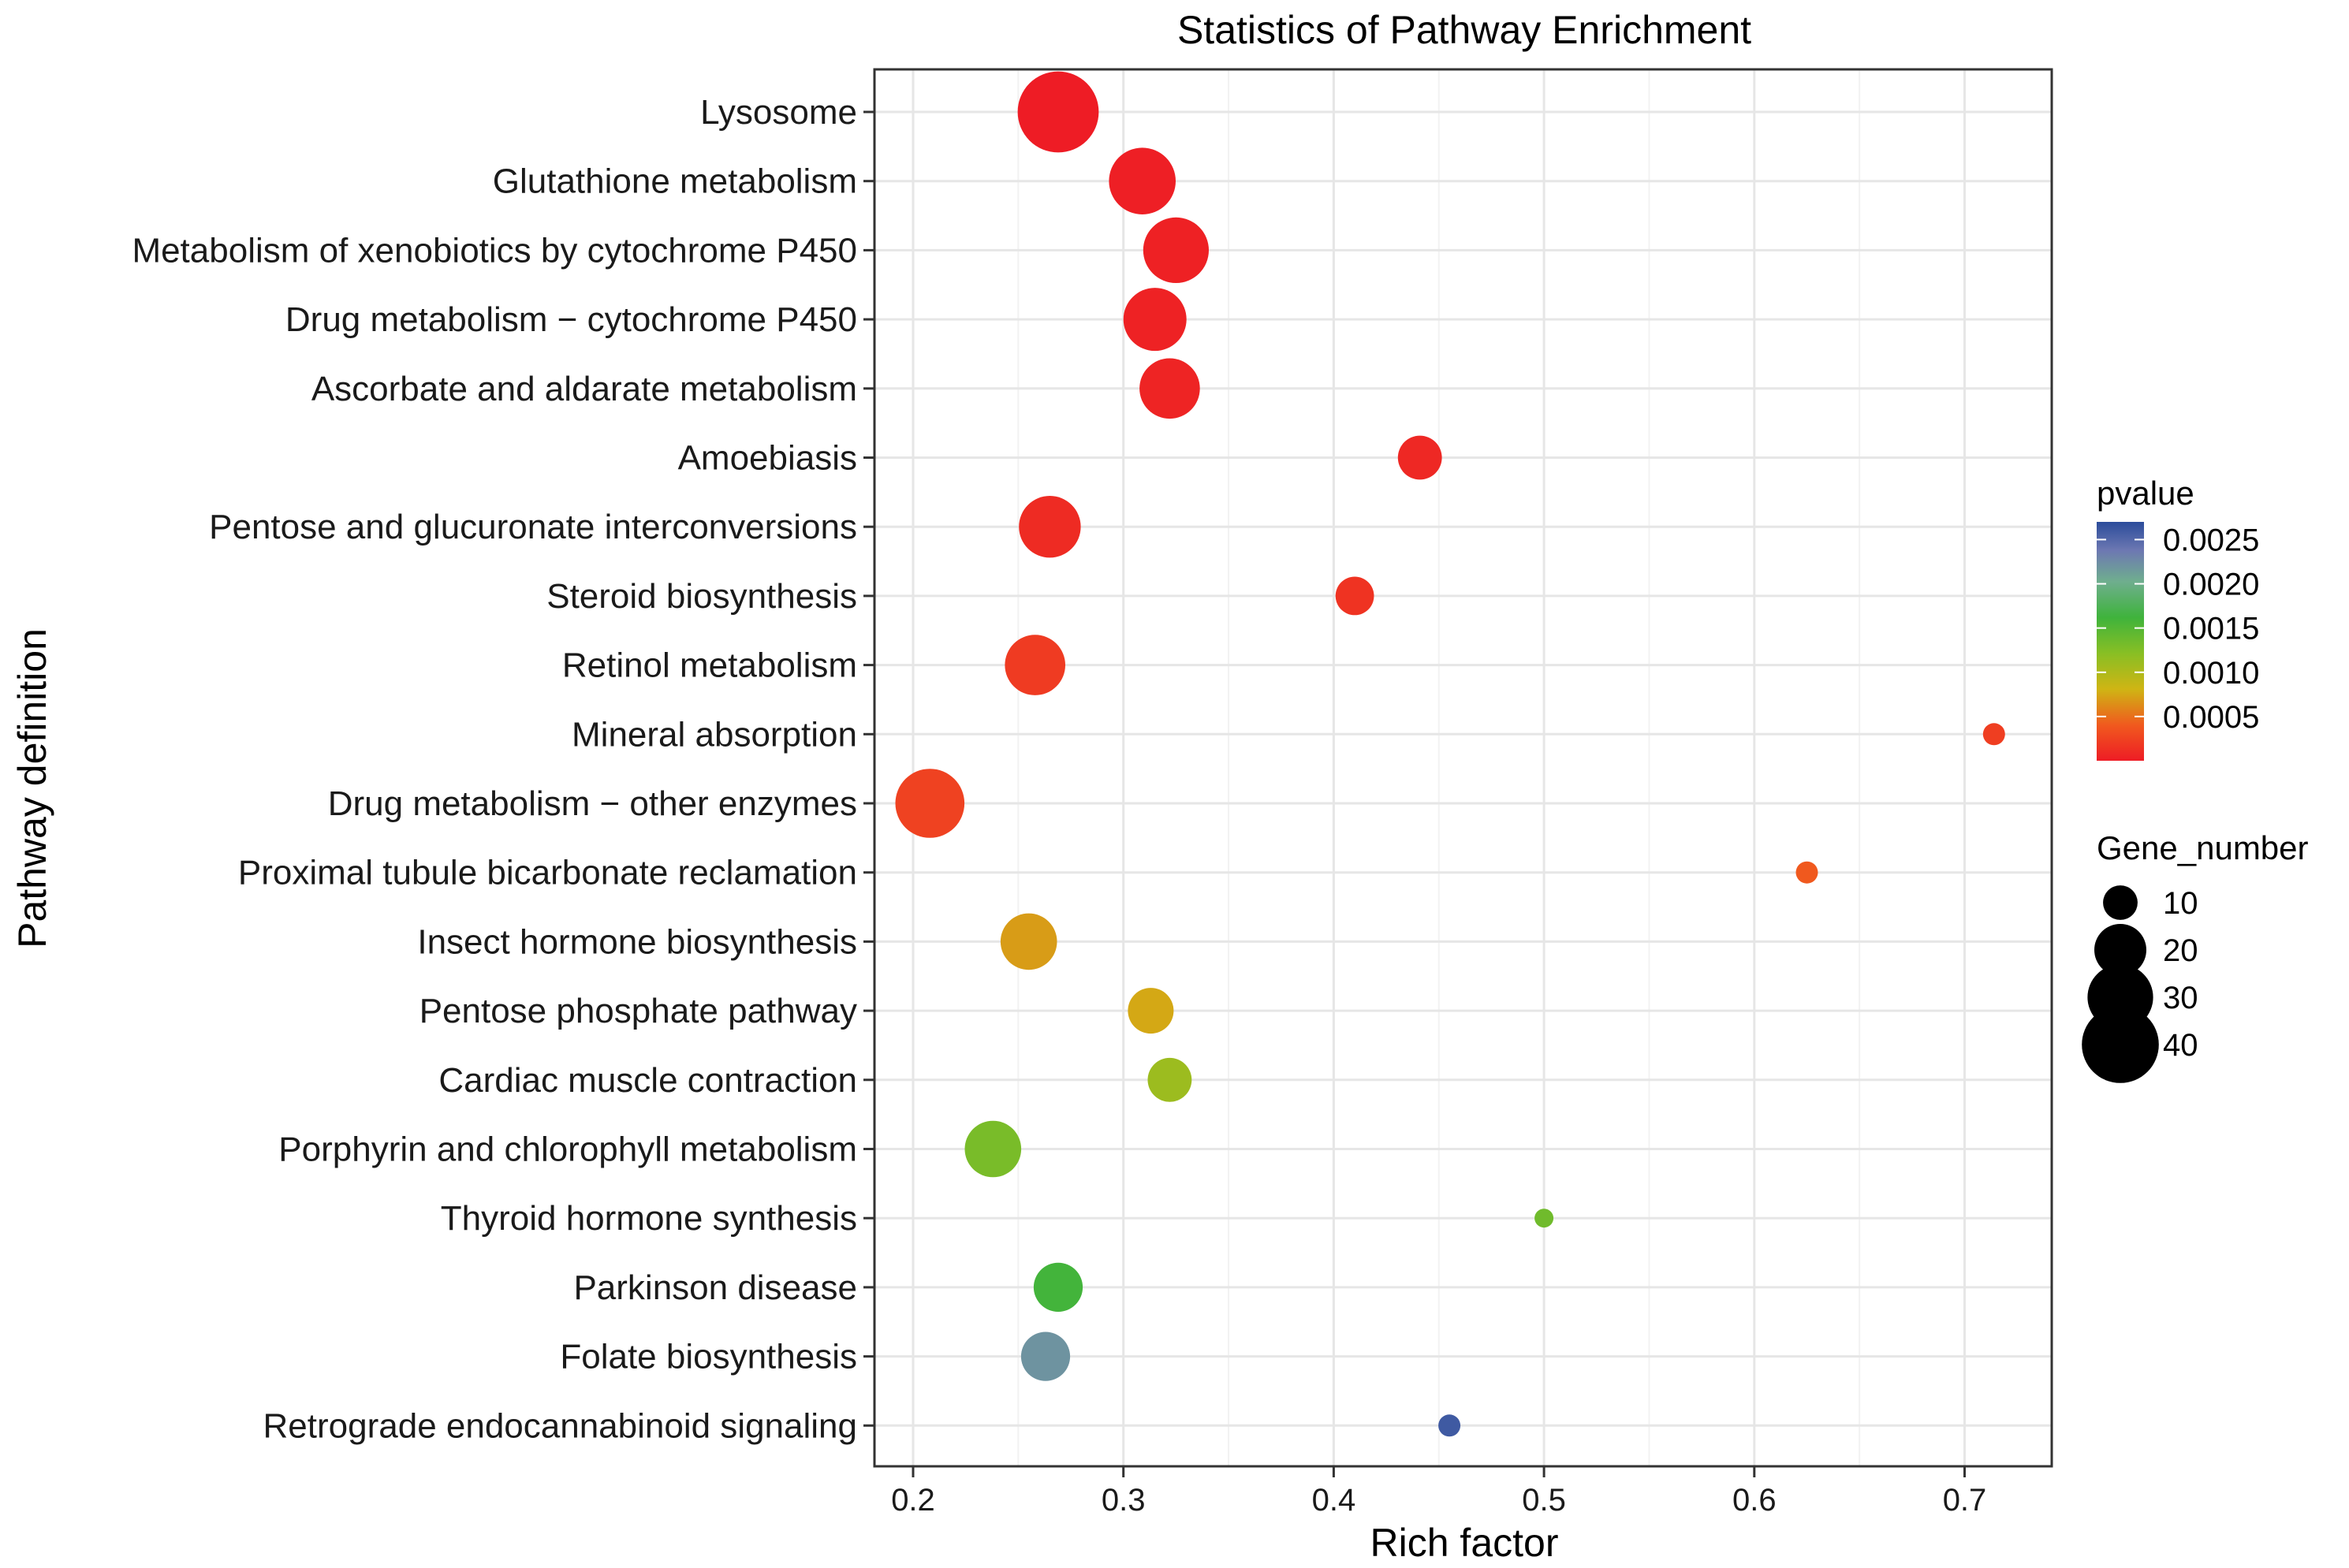  I want to click on x-tick-label: 0.3, so click(1124, 1500).